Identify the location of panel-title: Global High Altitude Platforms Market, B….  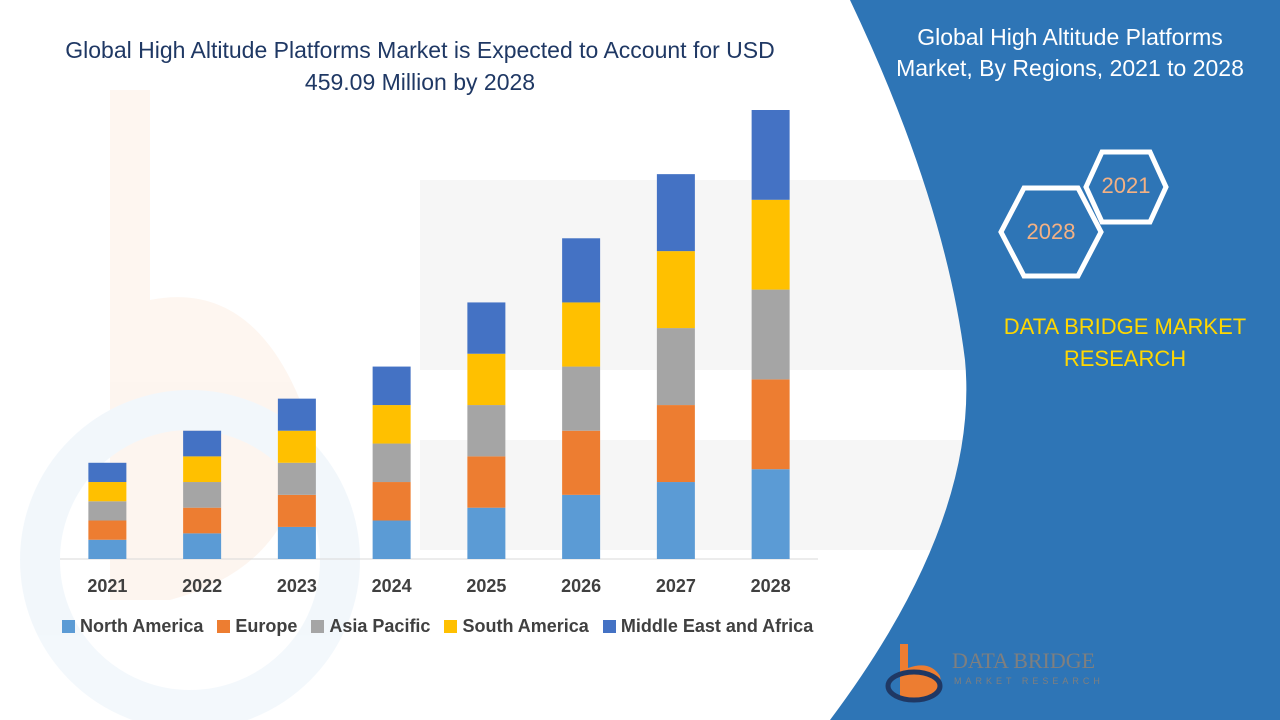
(1070, 52).